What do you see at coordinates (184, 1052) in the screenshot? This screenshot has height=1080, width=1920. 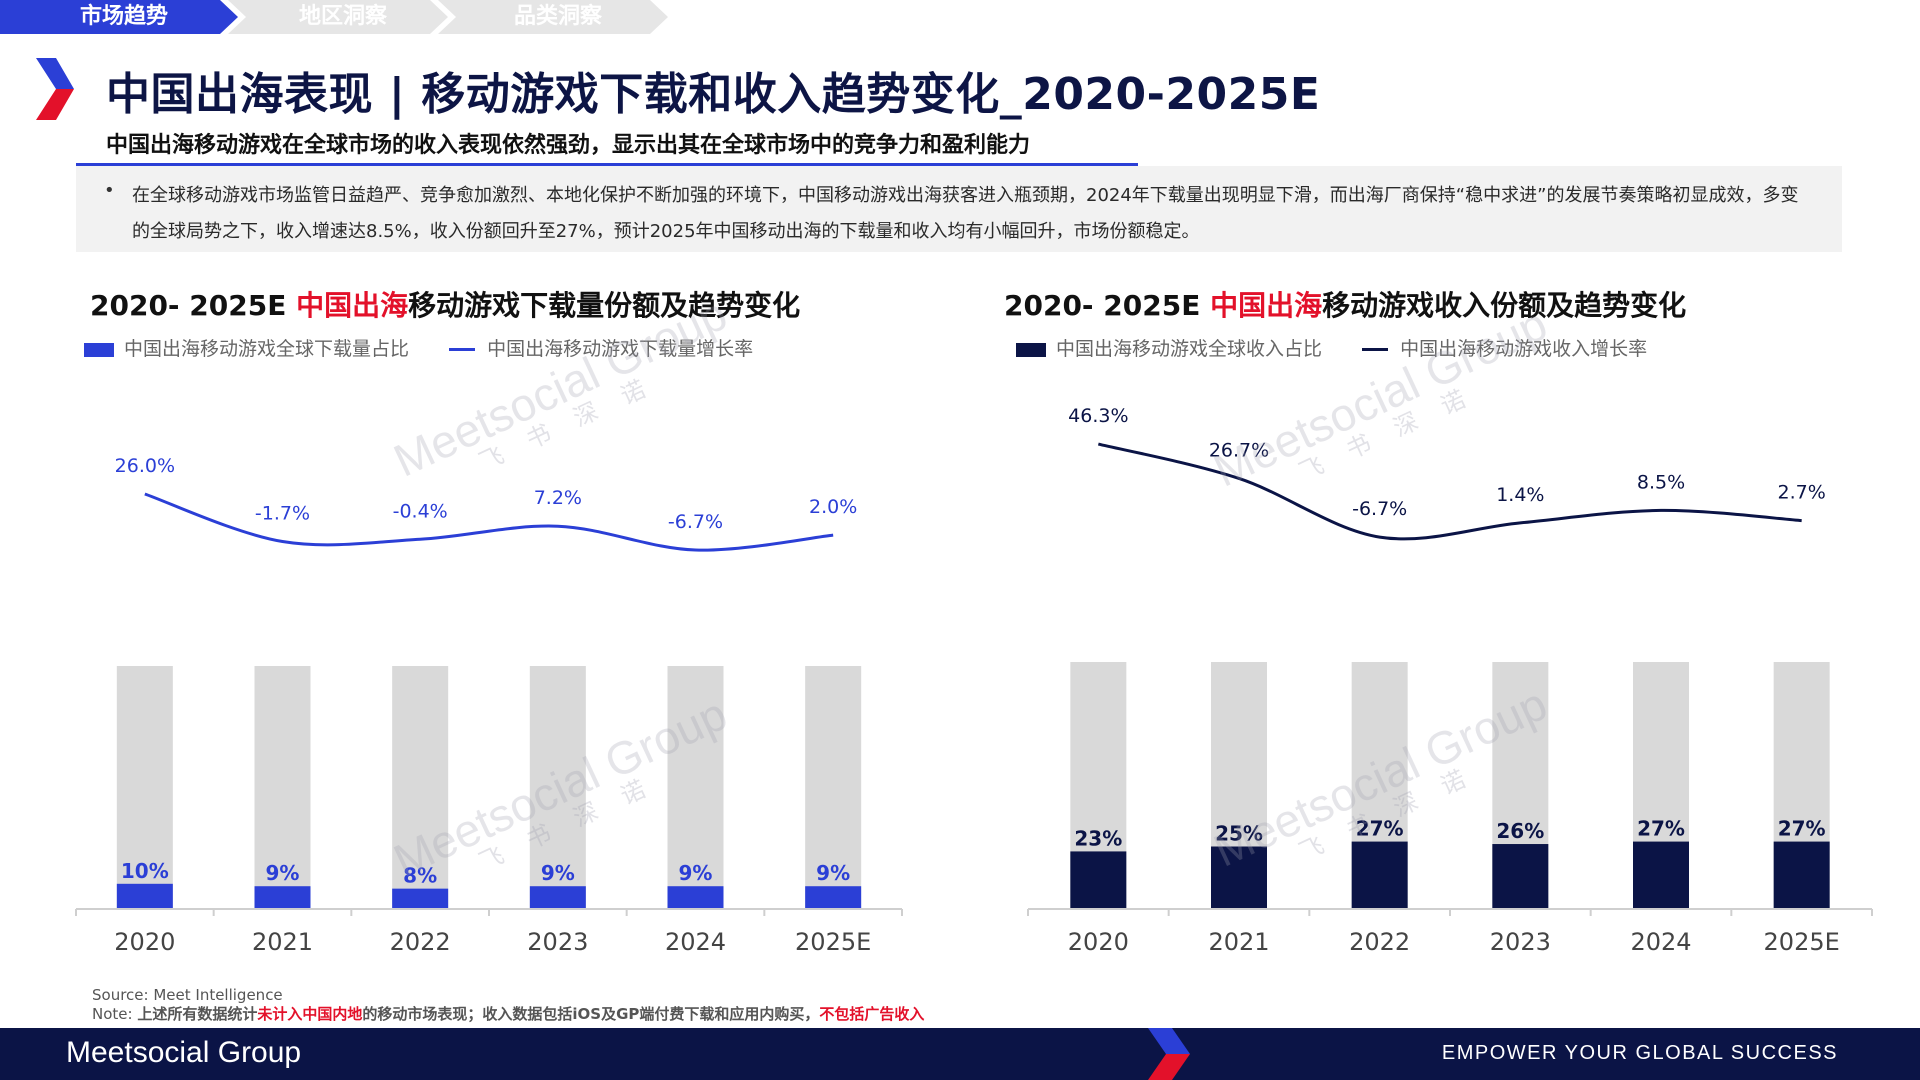 I see `footer-brand: Meetsocial Group` at bounding box center [184, 1052].